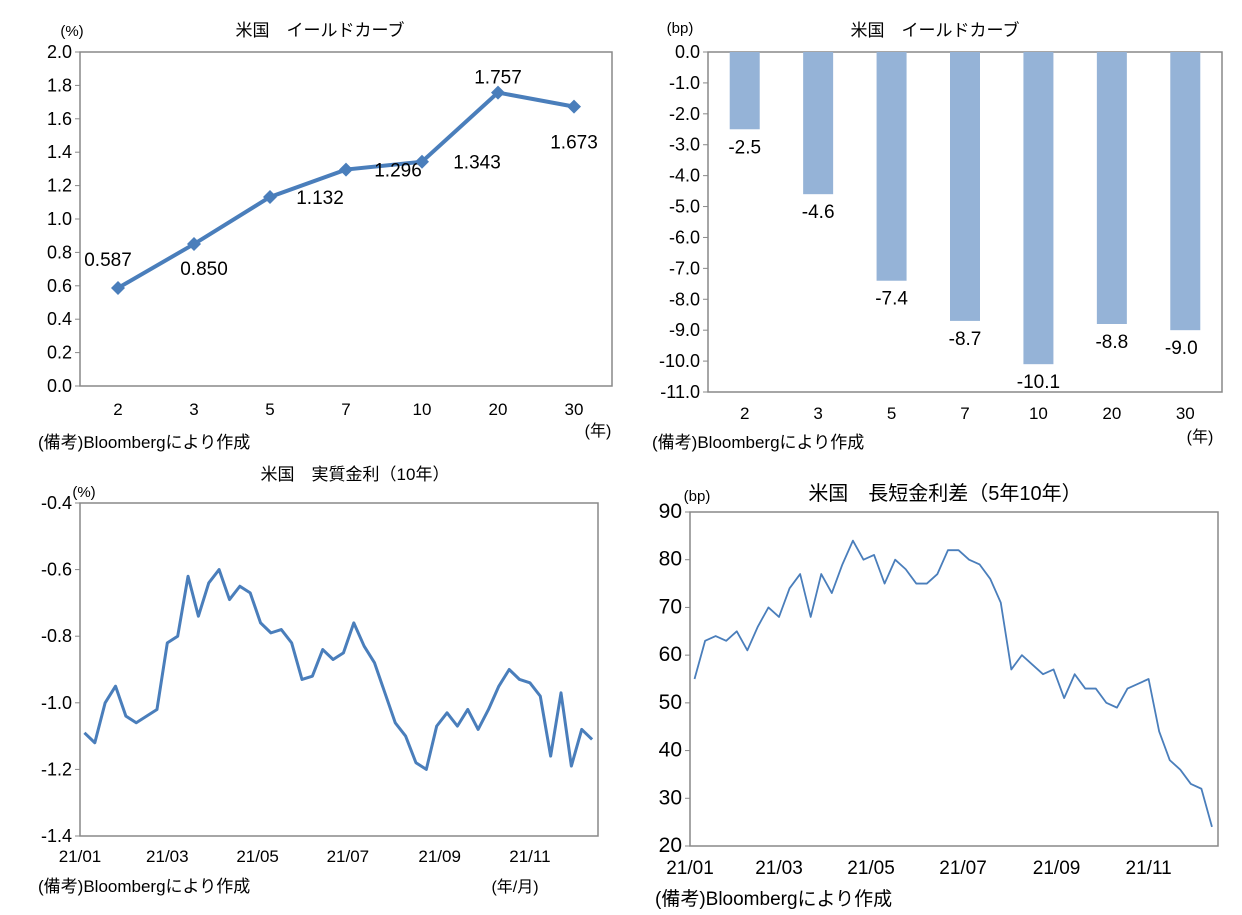 Image resolution: width=1242 pixels, height=915 pixels. I want to click on y-tick-label: -11.0, so click(680, 392).